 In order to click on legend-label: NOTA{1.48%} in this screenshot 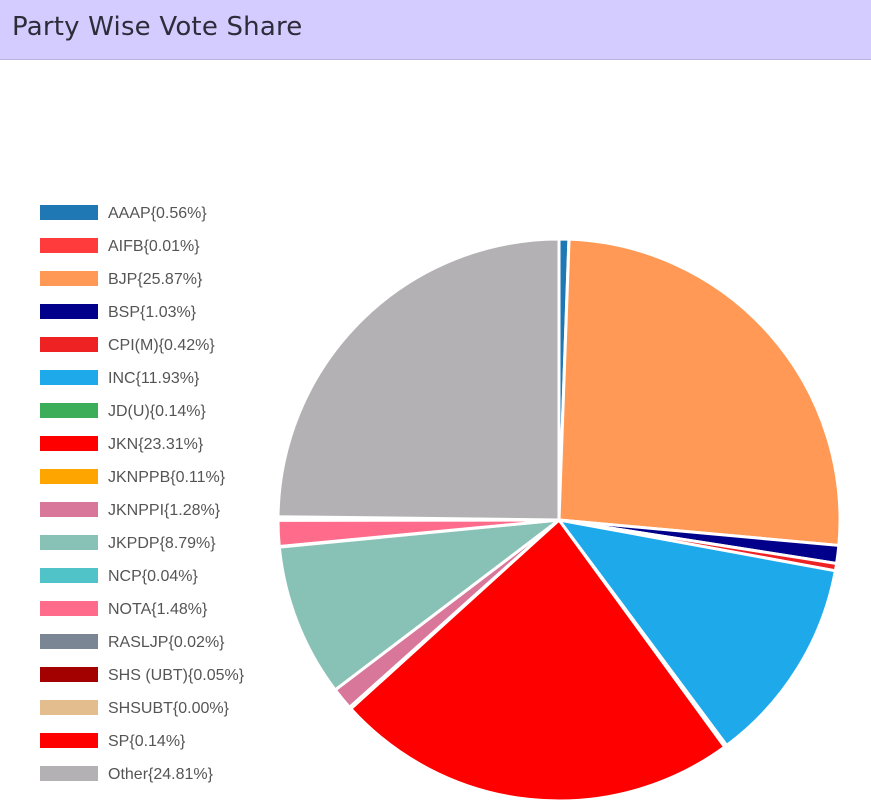, I will do `click(158, 609)`.